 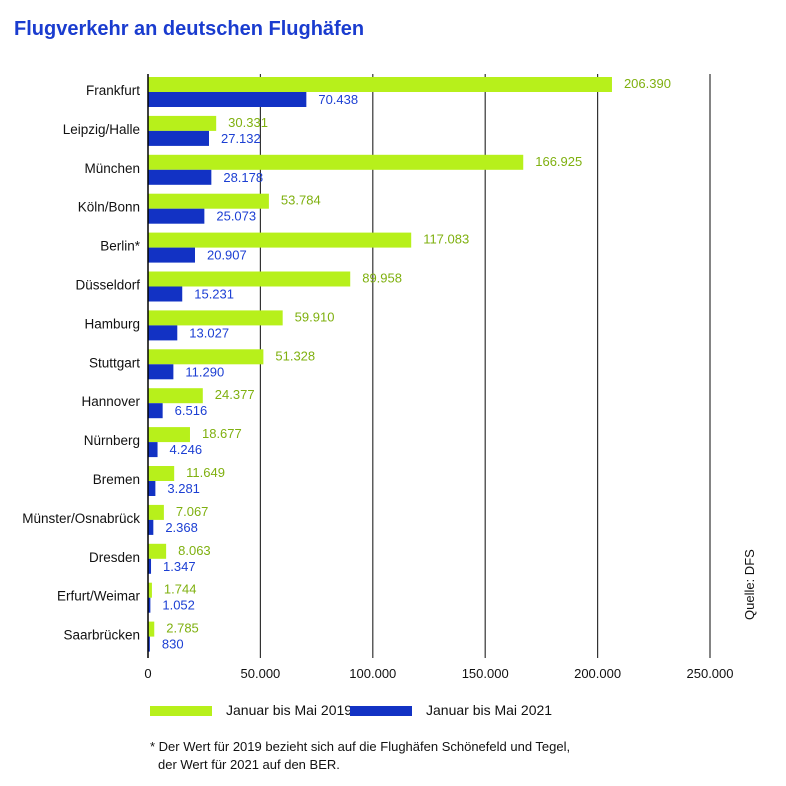 What do you see at coordinates (101, 129) in the screenshot?
I see `category-label: Leipzig/Halle` at bounding box center [101, 129].